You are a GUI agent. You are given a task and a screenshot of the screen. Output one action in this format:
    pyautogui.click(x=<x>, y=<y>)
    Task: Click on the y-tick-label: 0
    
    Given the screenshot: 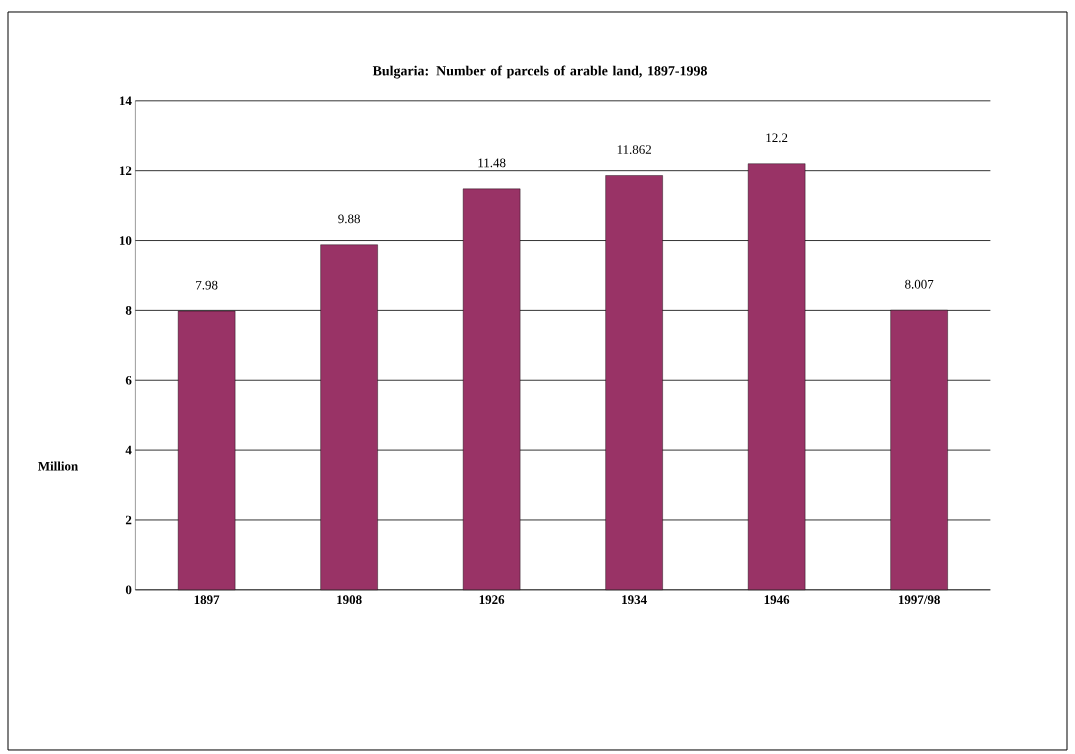 What is the action you would take?
    pyautogui.click(x=128, y=590)
    